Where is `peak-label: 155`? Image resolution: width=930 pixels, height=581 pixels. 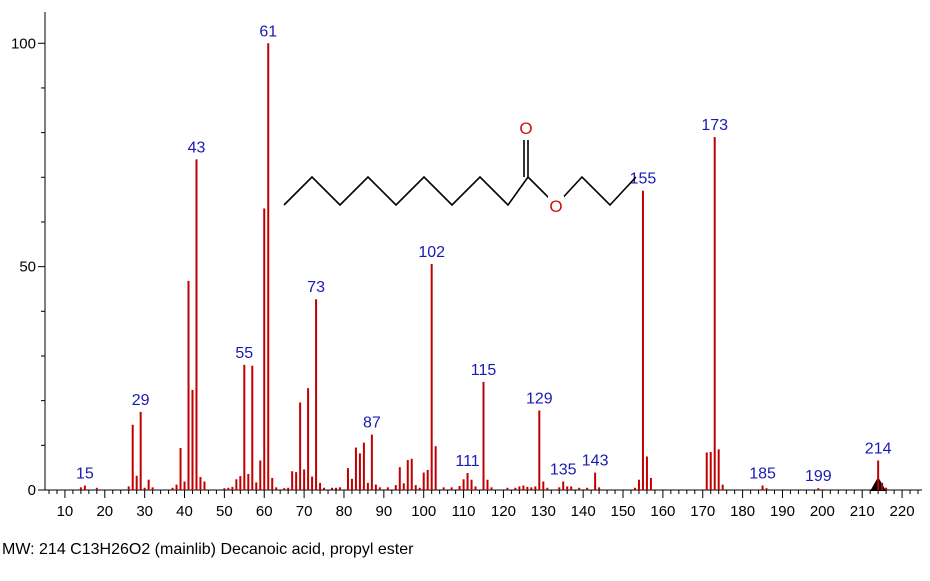 peak-label: 155 is located at coordinates (643, 179).